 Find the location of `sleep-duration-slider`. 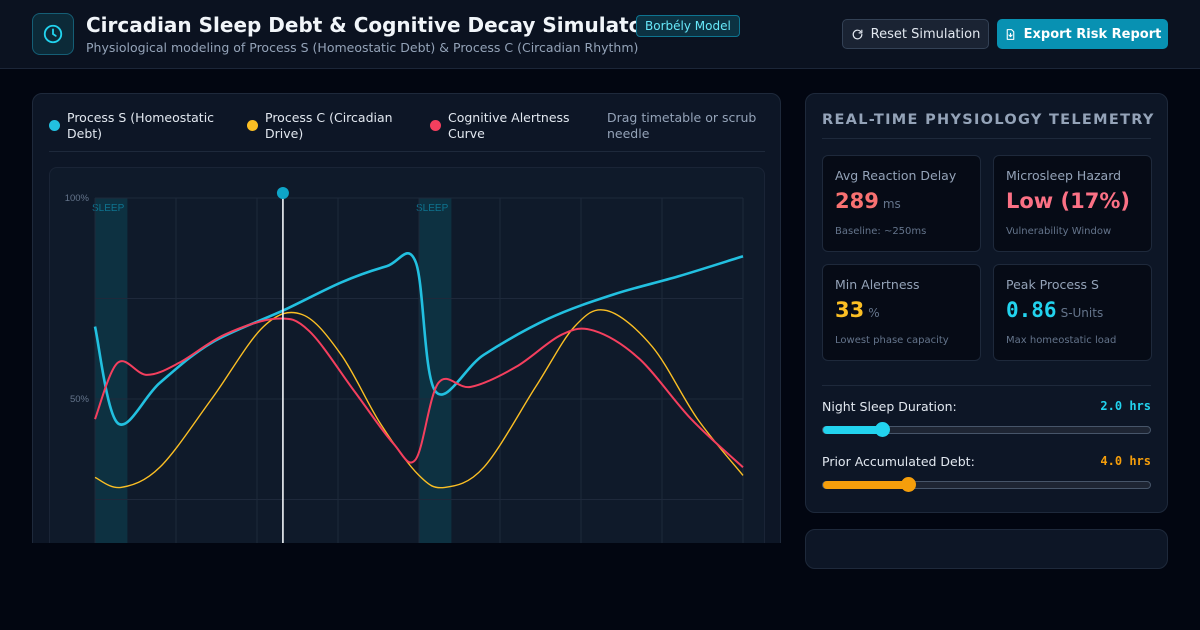

sleep-duration-slider is located at coordinates (986, 429).